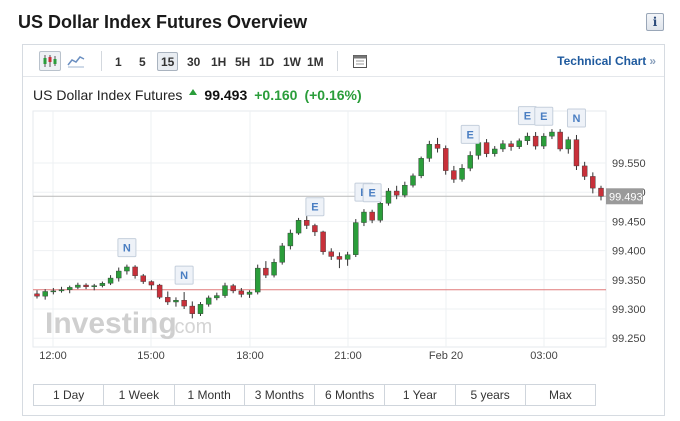 The width and height of the screenshot is (680, 421). I want to click on candlestick-icon, so click(50, 61).